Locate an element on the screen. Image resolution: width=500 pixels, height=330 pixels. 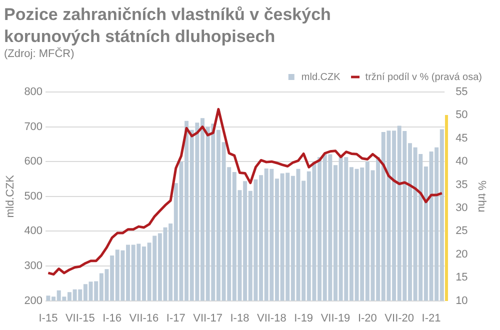
y2-tick-label: 25 is located at coordinates (462, 231).